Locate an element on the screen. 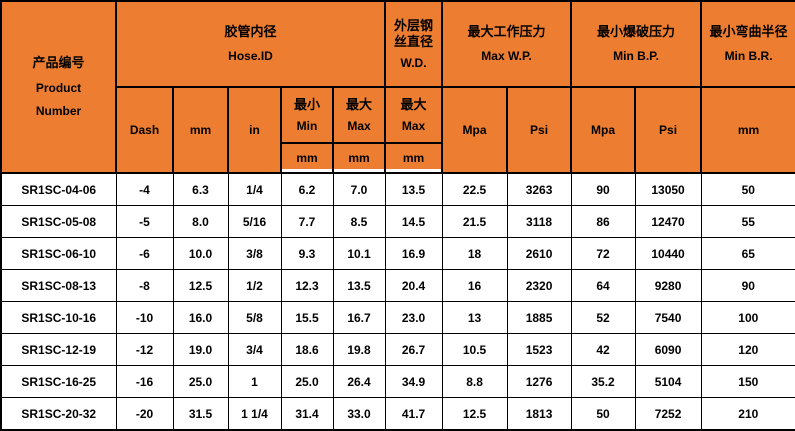  product-number-cell: SR1SC-06-10 is located at coordinates (58, 253).